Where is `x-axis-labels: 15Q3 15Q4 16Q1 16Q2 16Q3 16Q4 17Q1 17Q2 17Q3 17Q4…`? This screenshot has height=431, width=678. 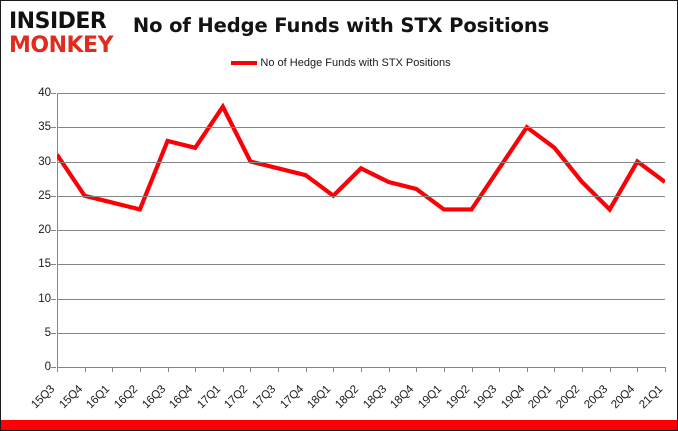 x-axis-labels: 15Q3 15Q4 16Q1 16Q2 16Q3 16Q4 17Q1 17Q2 17Q3 17Q4… is located at coordinates (347, 395).